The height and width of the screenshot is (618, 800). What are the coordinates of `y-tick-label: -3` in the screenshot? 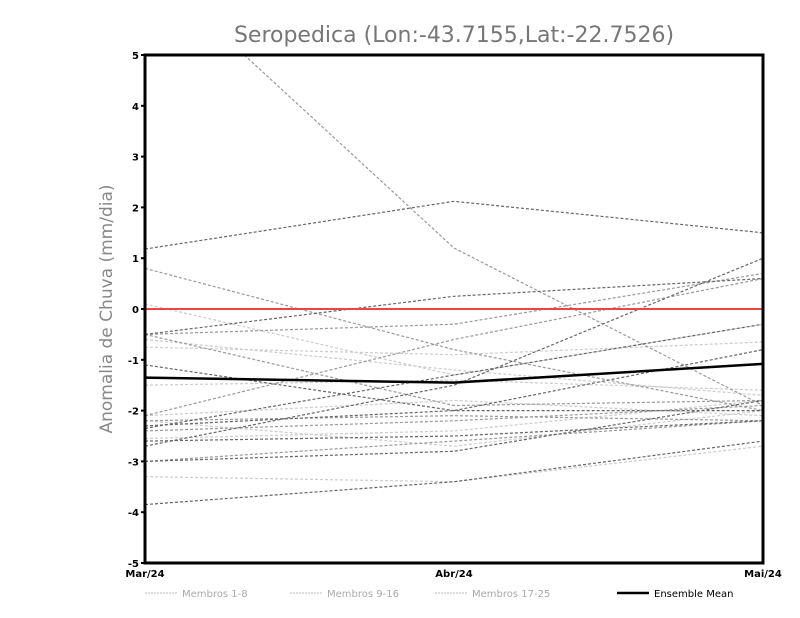 It's located at (133, 462).